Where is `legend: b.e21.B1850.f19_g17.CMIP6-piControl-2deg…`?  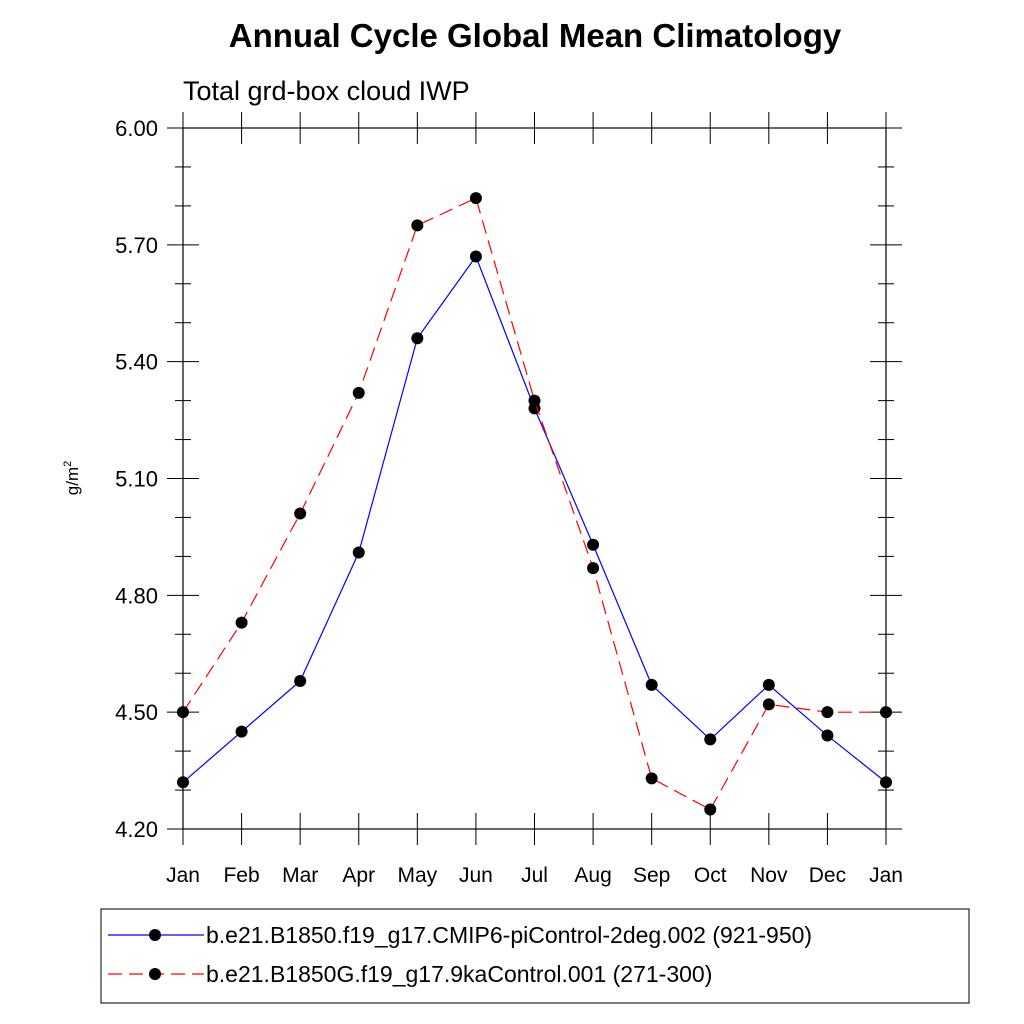
legend: b.e21.B1850.f19_g17.CMIP6-piControl-2deg… is located at coordinates (535, 956).